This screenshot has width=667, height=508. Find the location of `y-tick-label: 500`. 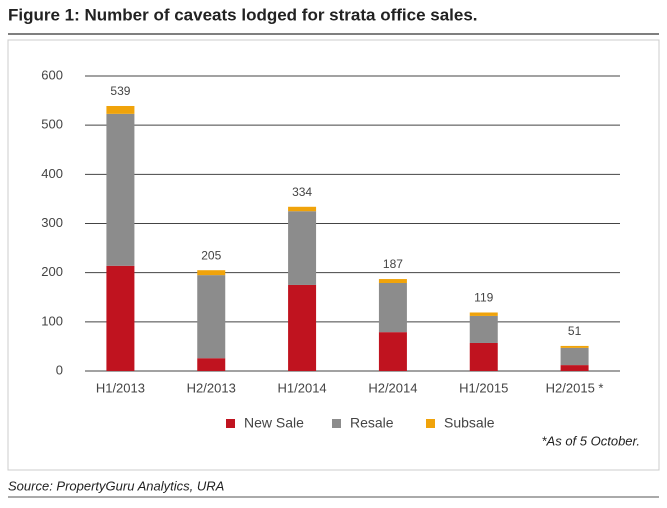

y-tick-label: 500 is located at coordinates (52, 124).